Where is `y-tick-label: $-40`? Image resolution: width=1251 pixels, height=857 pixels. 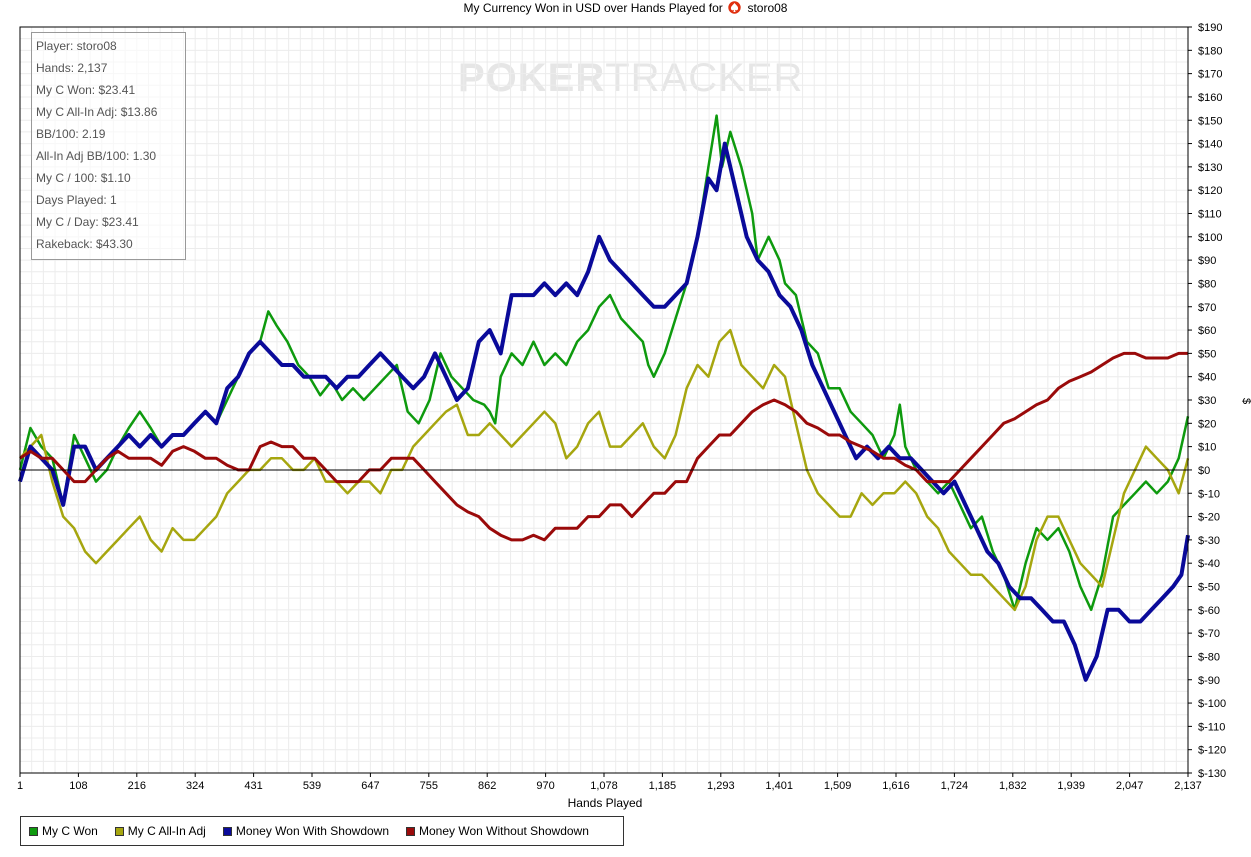
y-tick-label: $-40 is located at coordinates (1209, 564).